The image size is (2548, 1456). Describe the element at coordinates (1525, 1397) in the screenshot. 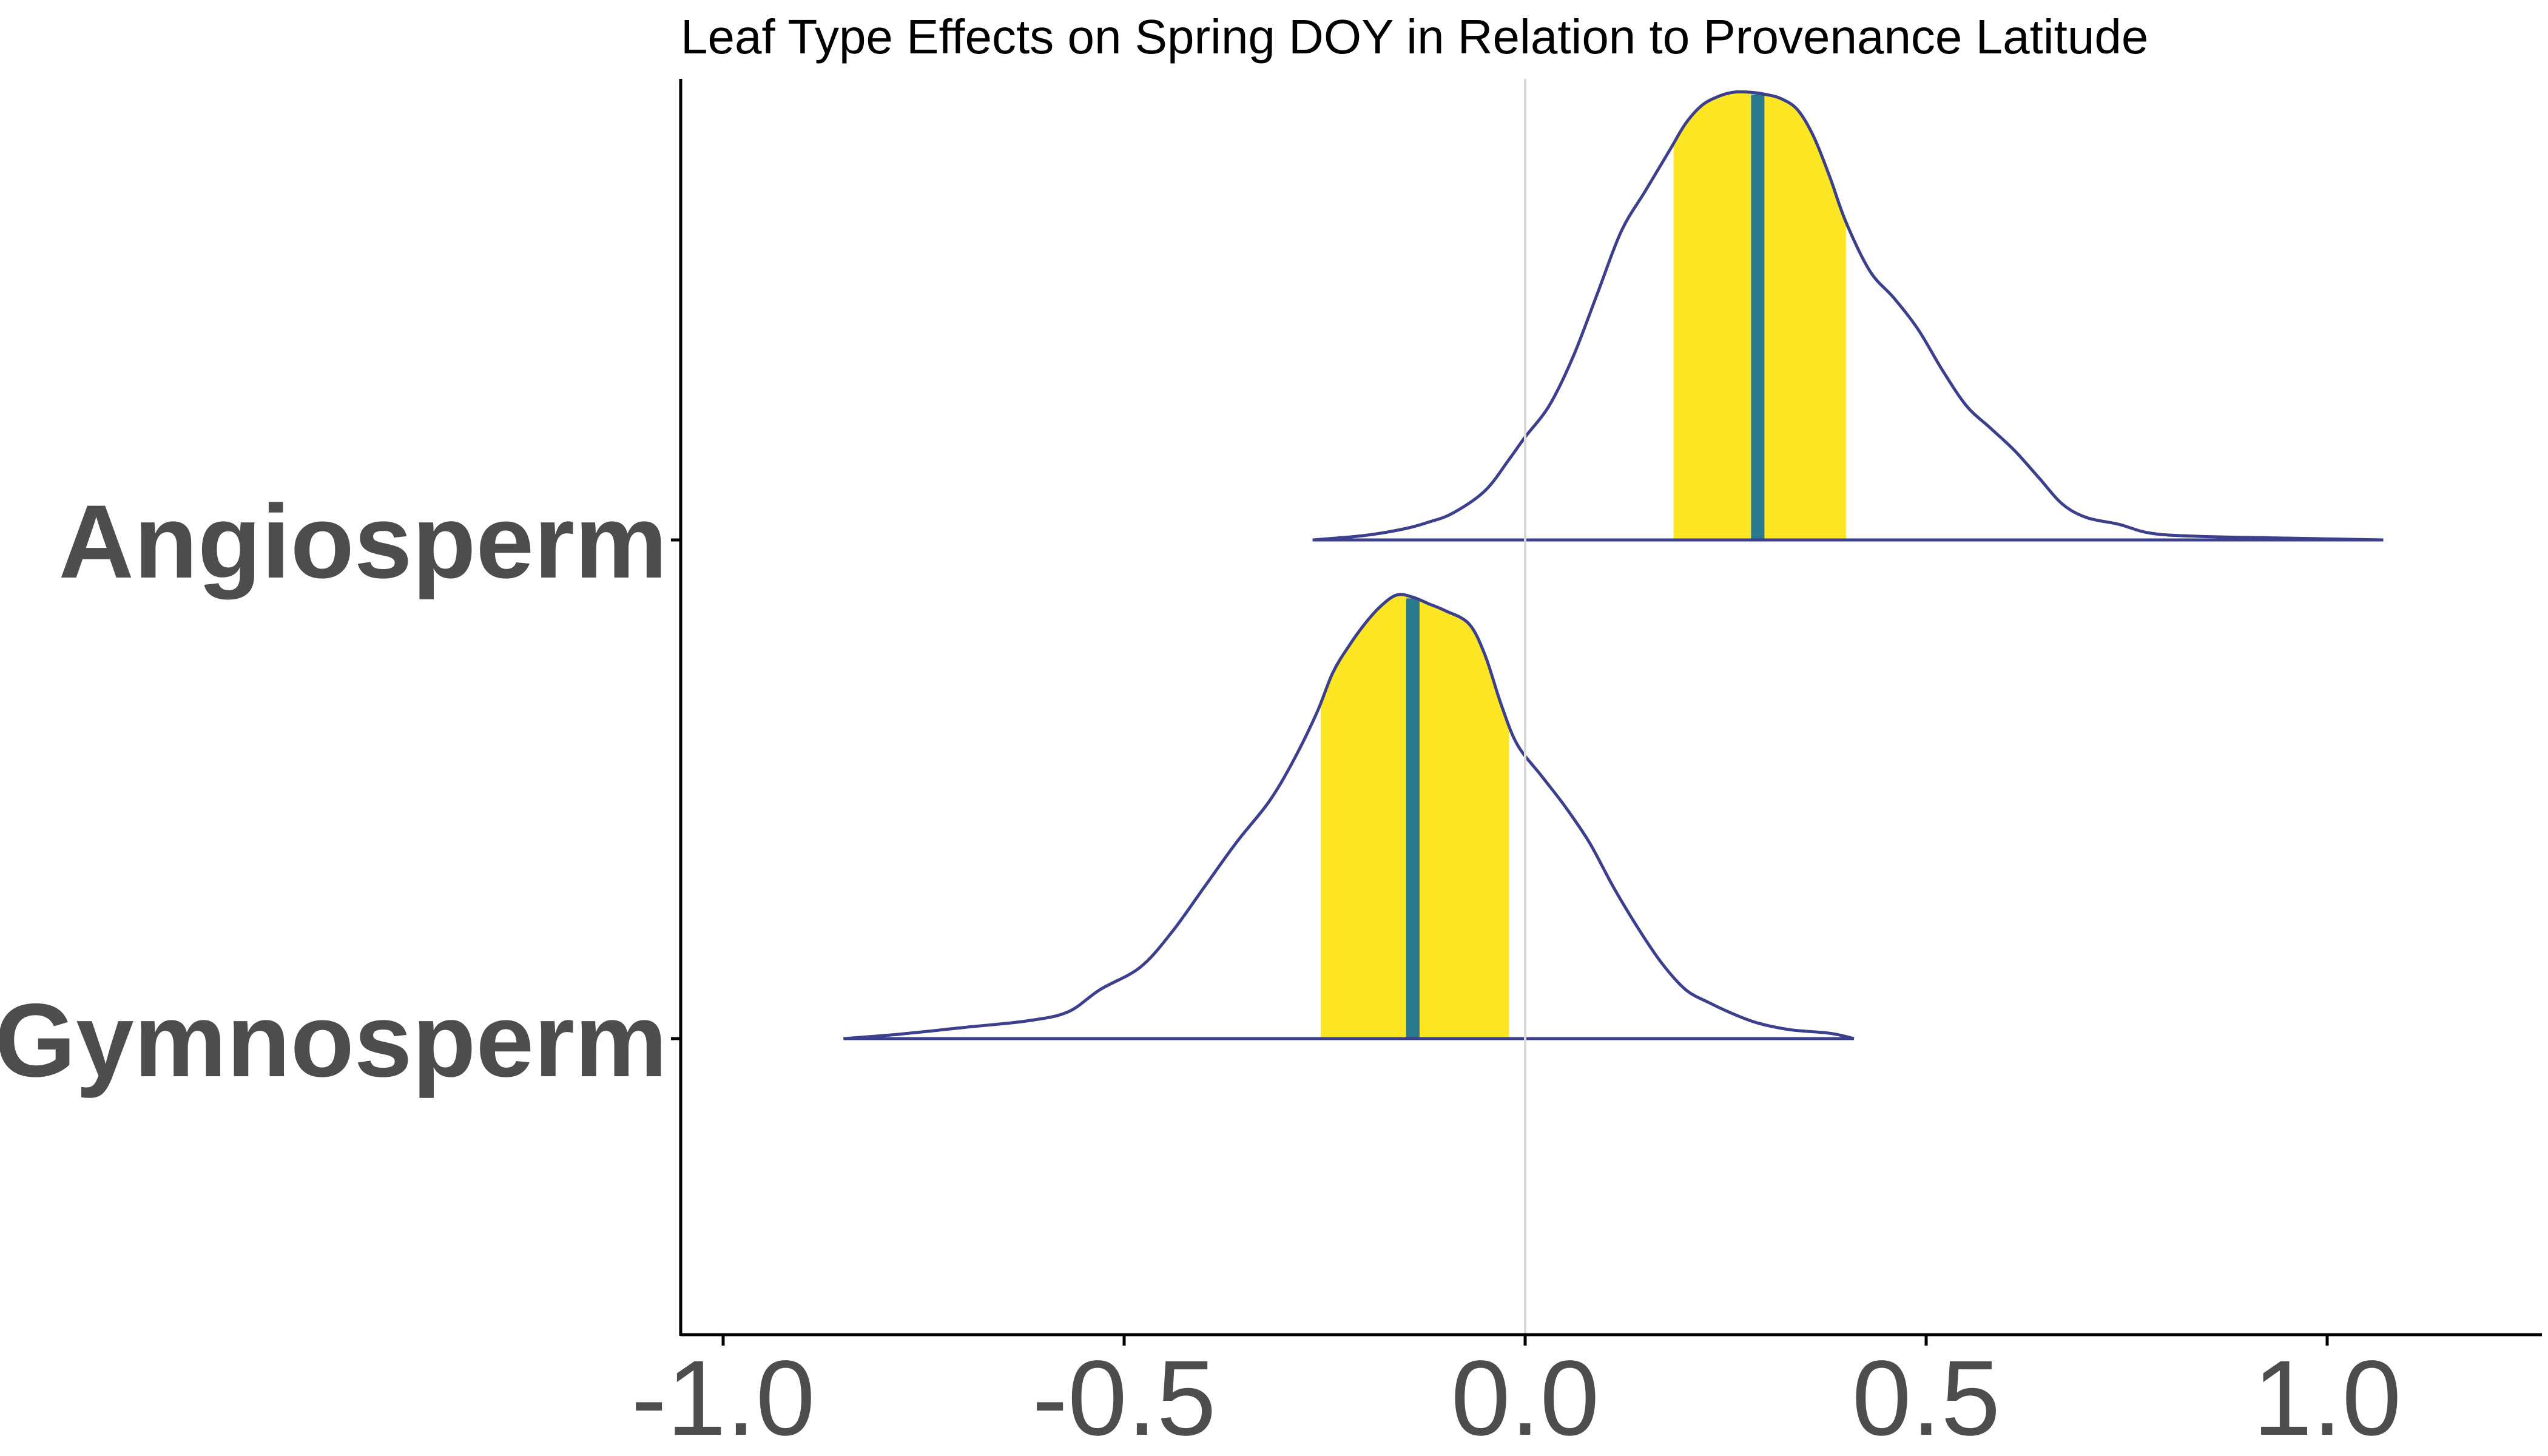

I see `x-tick-label: 0.0` at that location.